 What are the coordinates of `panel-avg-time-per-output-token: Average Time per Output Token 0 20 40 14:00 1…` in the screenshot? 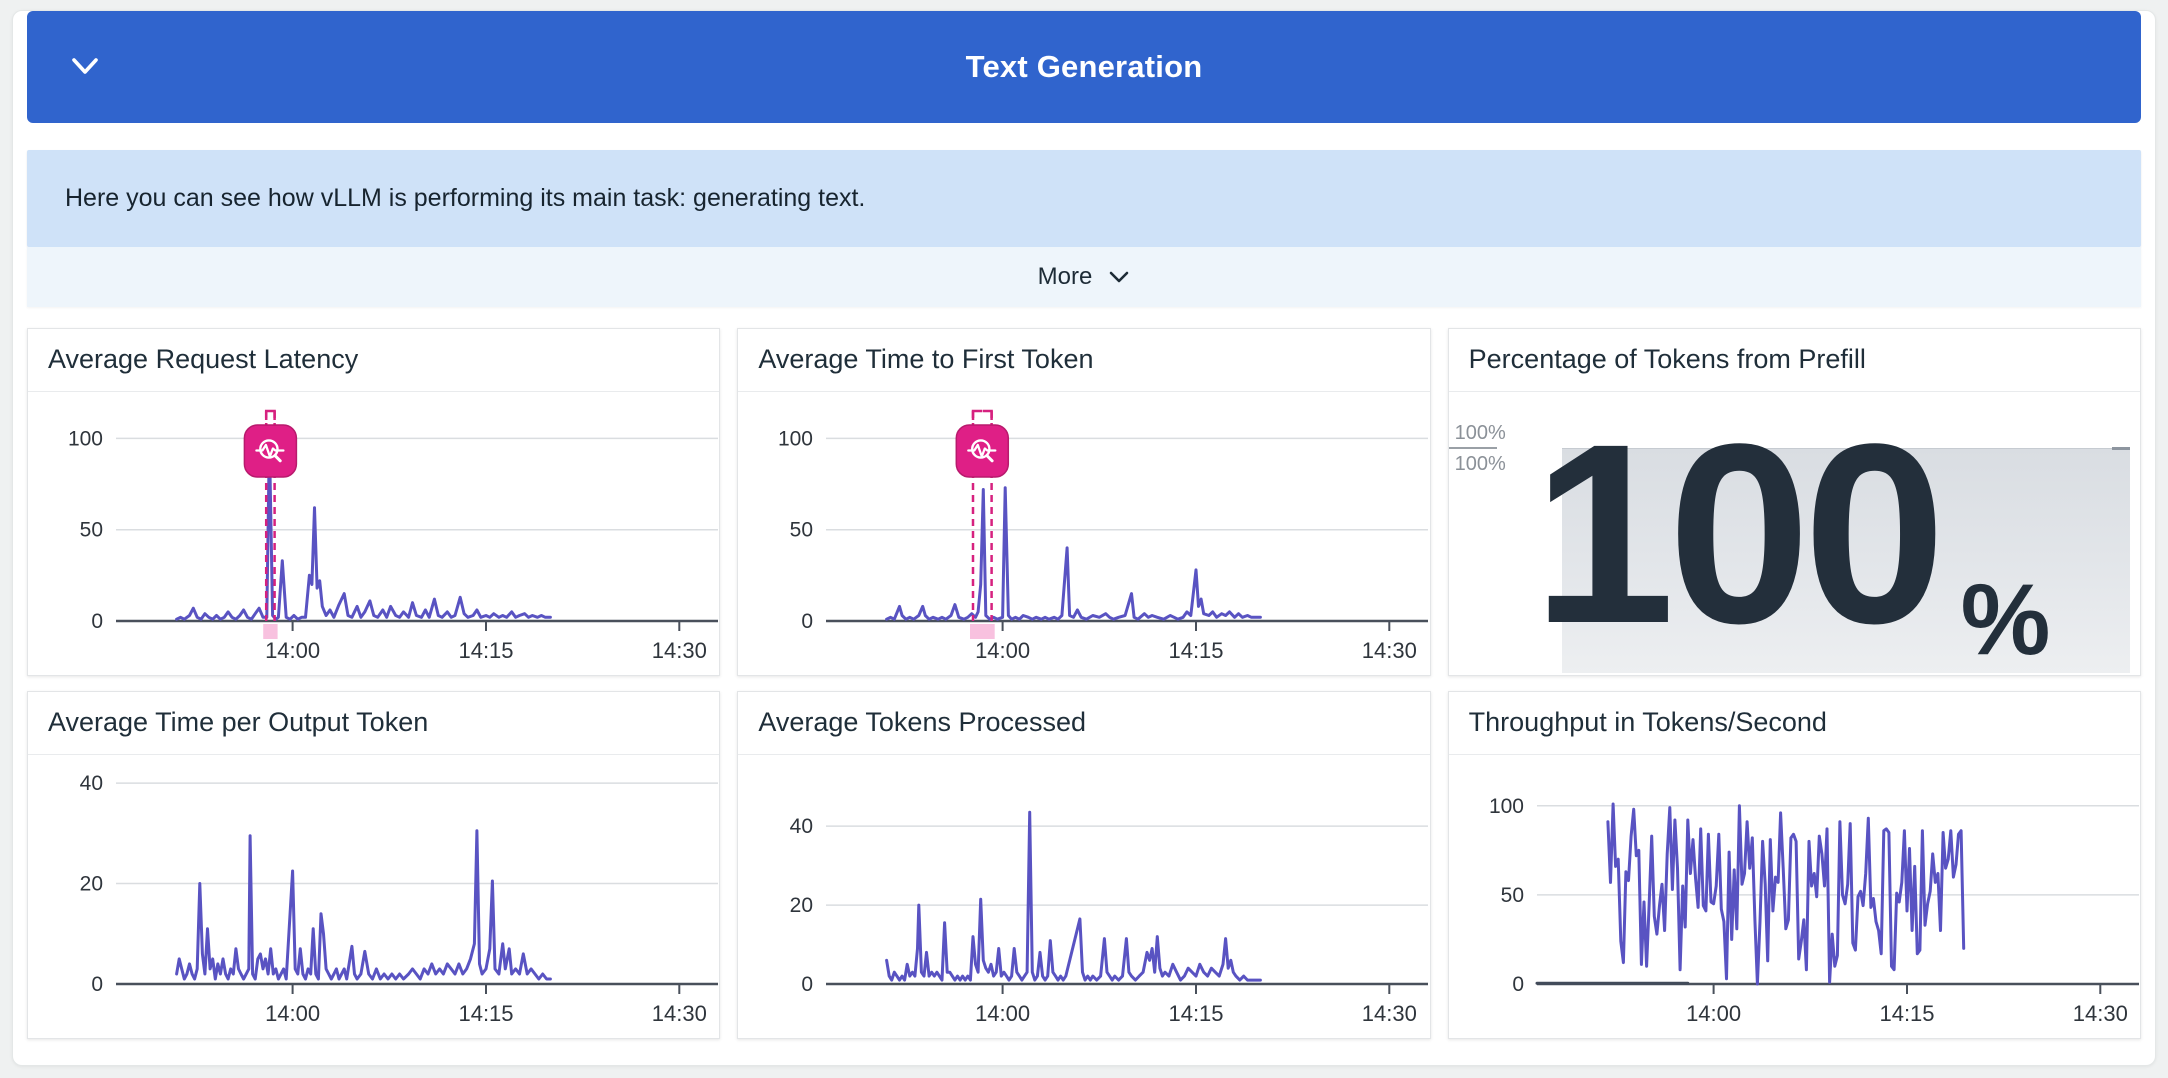 It's located at (374, 865).